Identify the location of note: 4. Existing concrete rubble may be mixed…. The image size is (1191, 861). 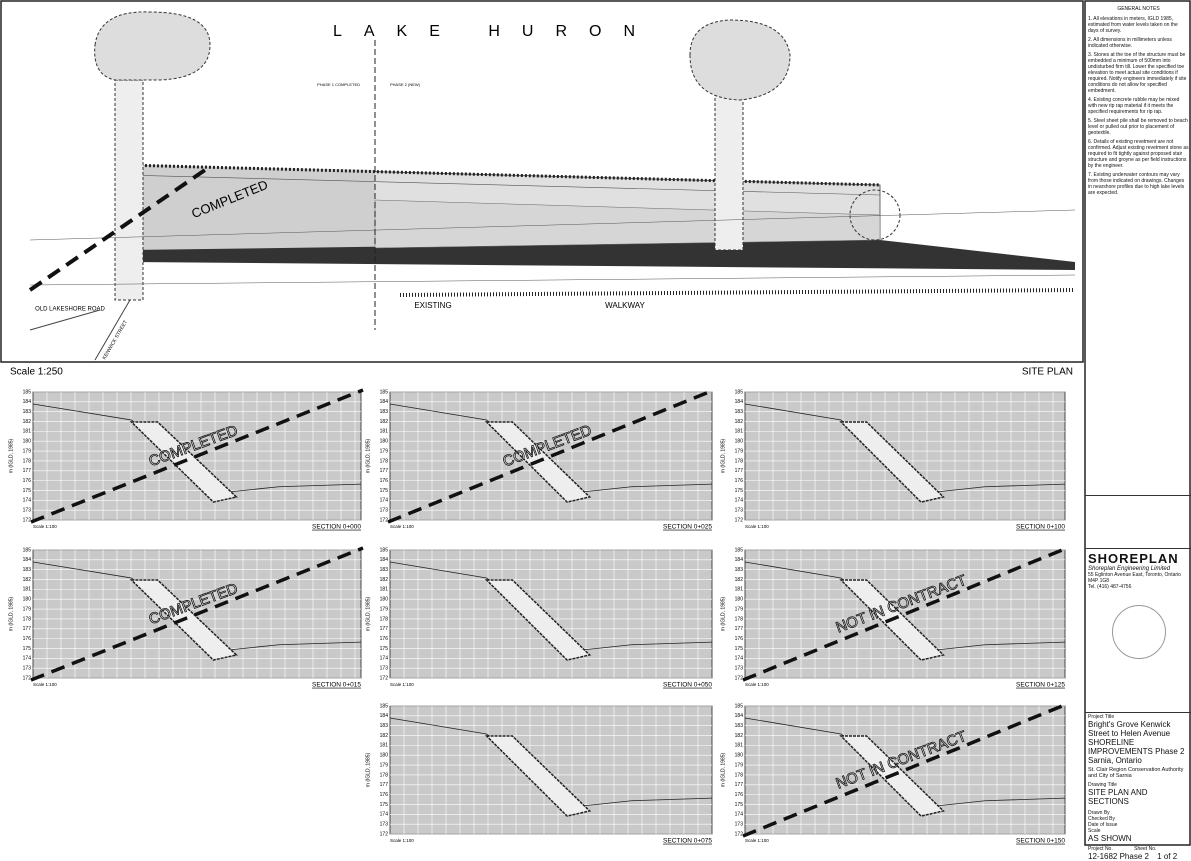
(1134, 106).